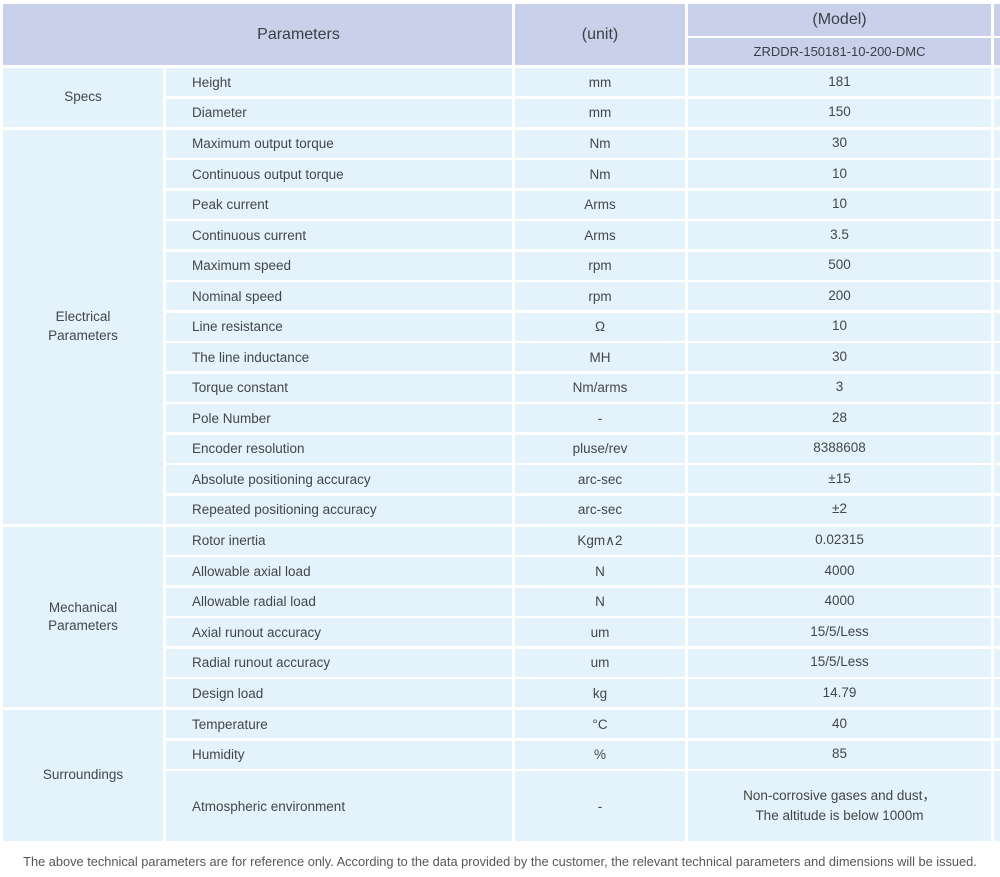  I want to click on param-name: Continuous output torque, so click(339, 174).